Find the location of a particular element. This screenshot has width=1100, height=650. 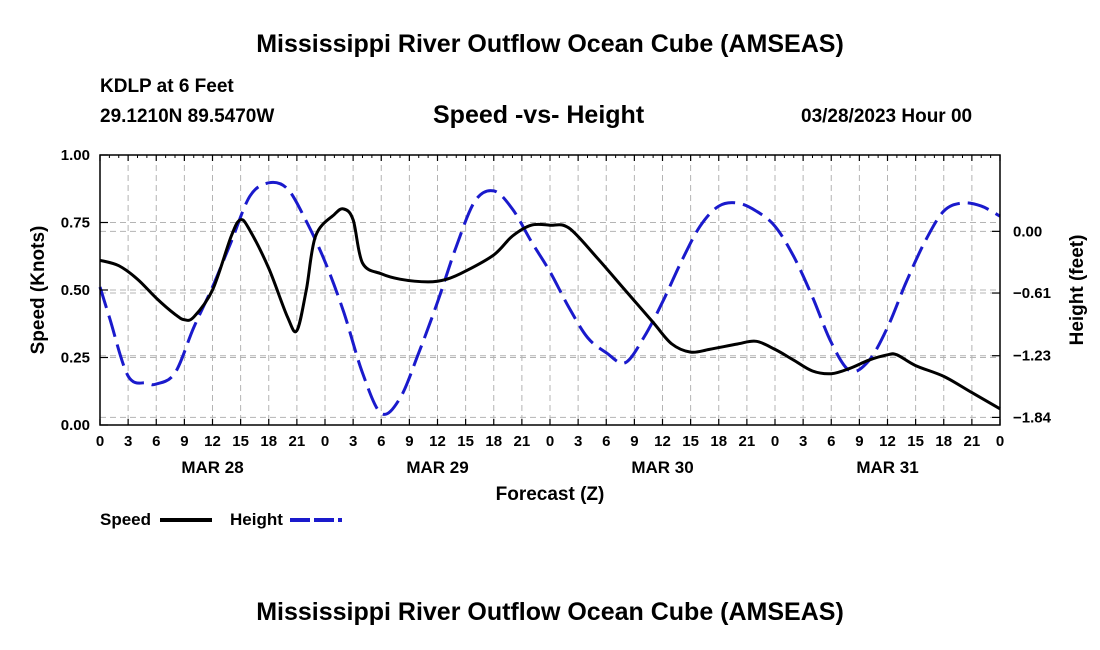

station-label: KDLP at 6 Feet is located at coordinates (167, 86).